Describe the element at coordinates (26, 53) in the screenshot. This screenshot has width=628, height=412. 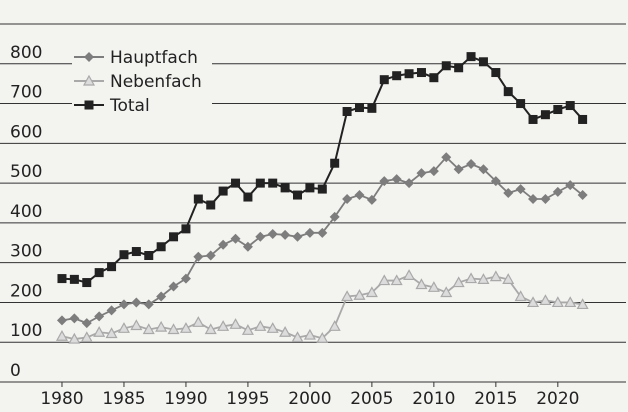
I see `y-tick-label: 800` at that location.